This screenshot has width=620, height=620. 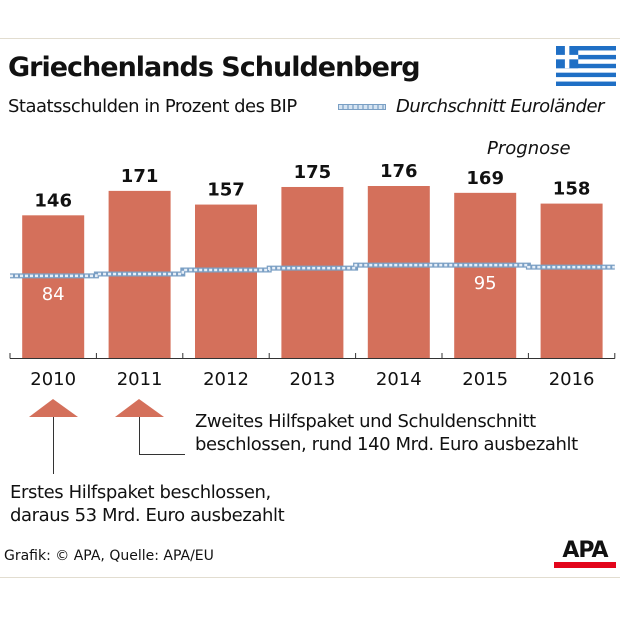 What do you see at coordinates (585, 565) in the screenshot?
I see `apa-logo-bar` at bounding box center [585, 565].